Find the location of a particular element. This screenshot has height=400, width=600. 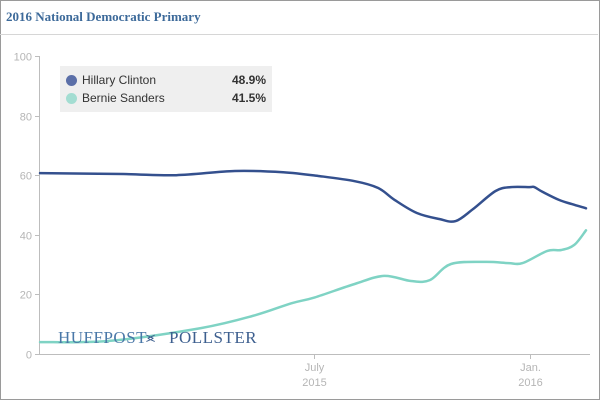

y-tick-label: 80 is located at coordinates (26, 118).